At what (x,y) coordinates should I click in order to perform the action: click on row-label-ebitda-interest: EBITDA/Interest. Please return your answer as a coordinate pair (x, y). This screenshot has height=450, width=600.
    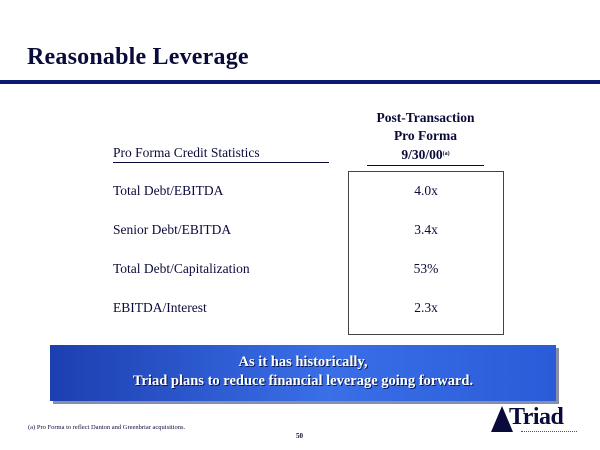
    Looking at the image, I should click on (160, 307).